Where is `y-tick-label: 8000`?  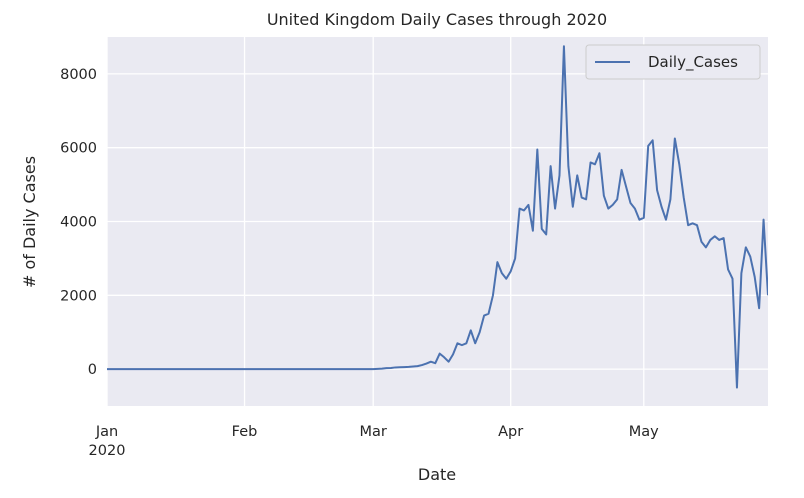
y-tick-label: 8000 is located at coordinates (78, 75).